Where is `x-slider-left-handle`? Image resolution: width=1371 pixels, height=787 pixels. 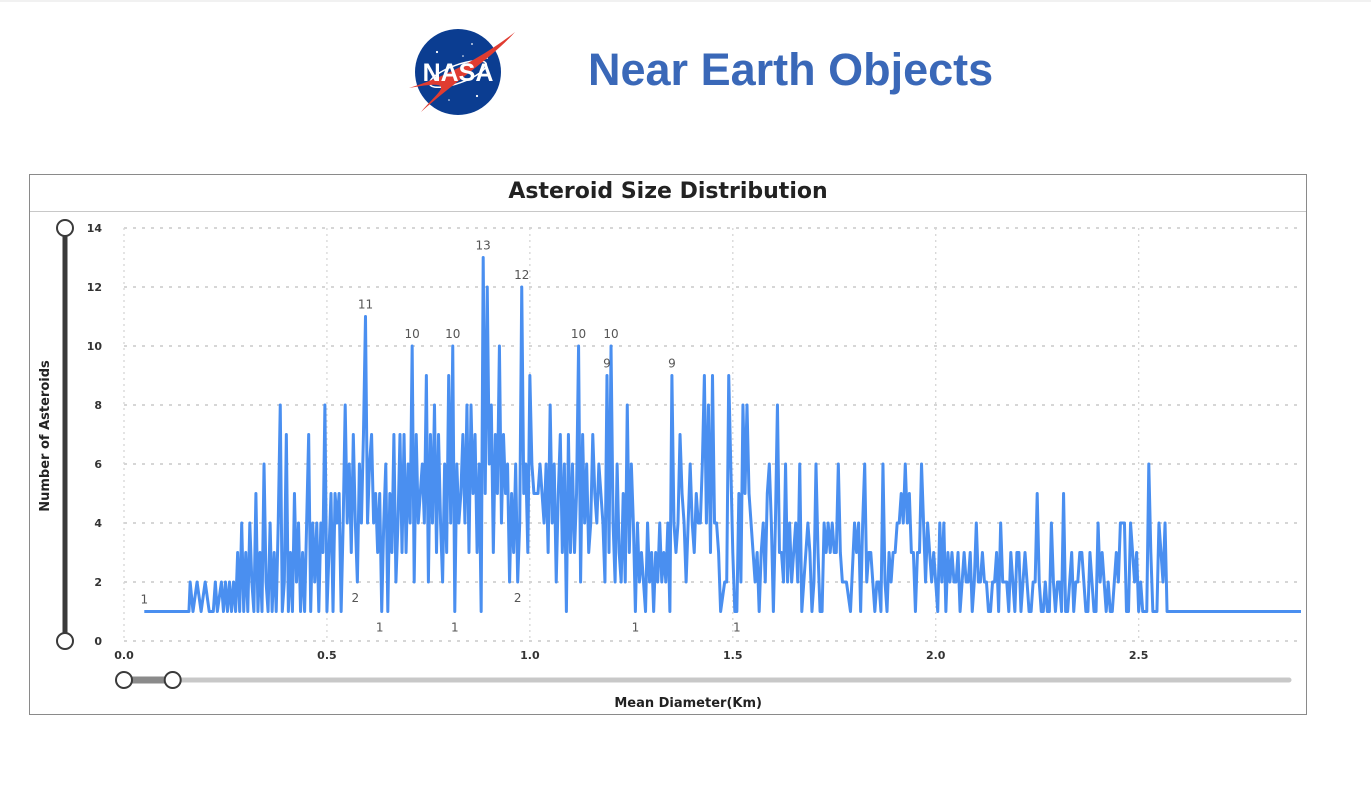
x-slider-left-handle is located at coordinates (124, 680).